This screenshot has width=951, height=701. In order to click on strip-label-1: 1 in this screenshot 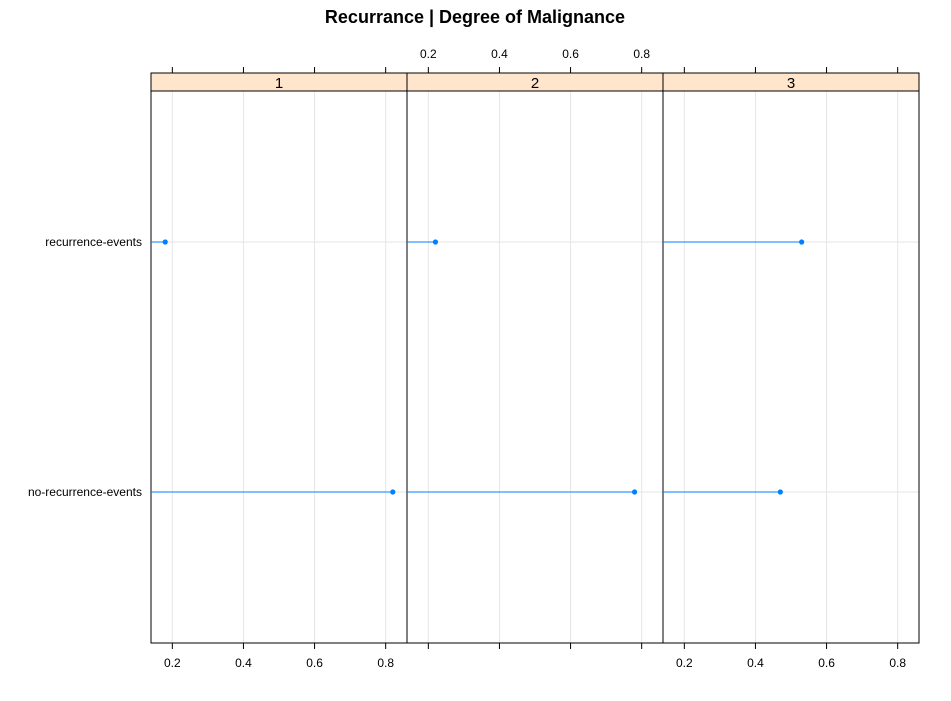, I will do `click(279, 83)`.